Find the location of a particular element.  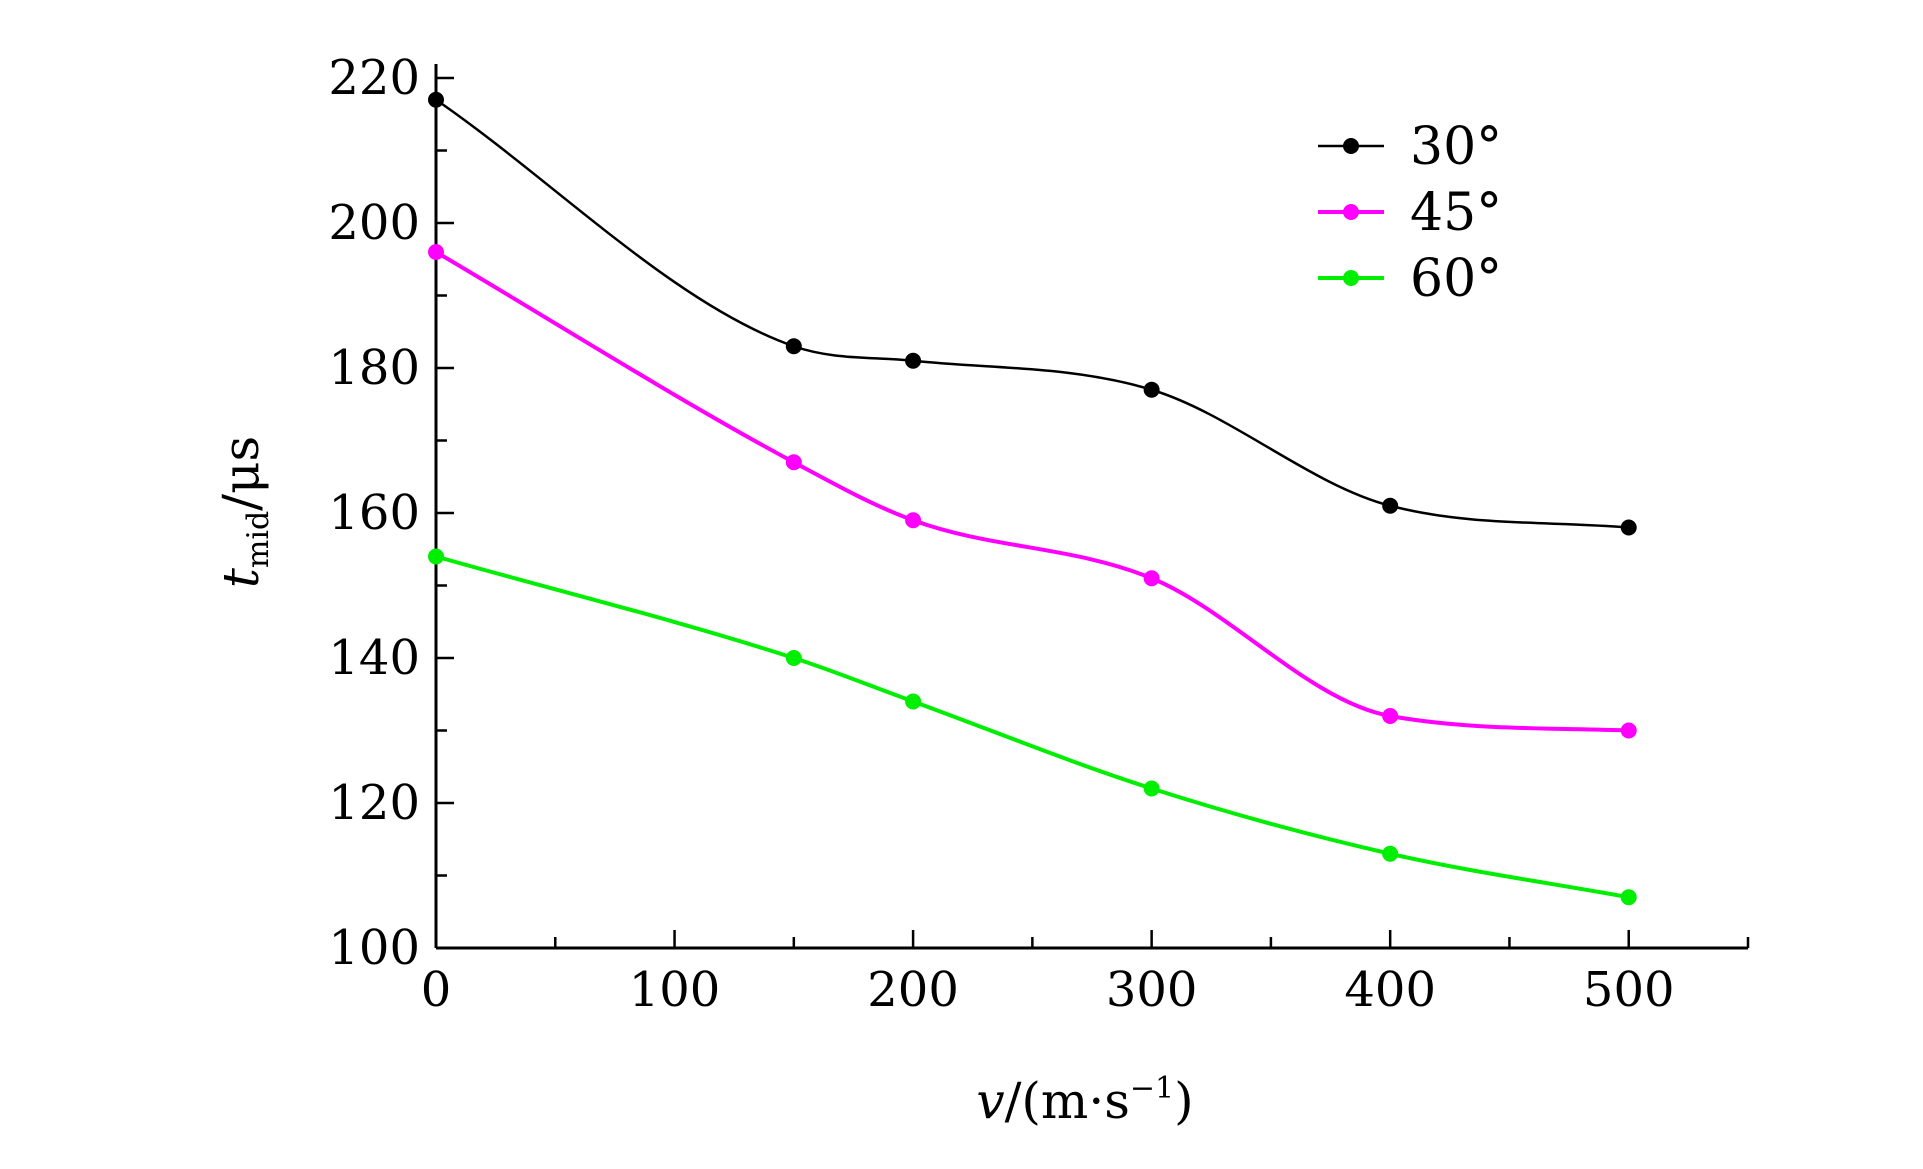

y-axis-title: tmid/μs is located at coordinates (244, 512).